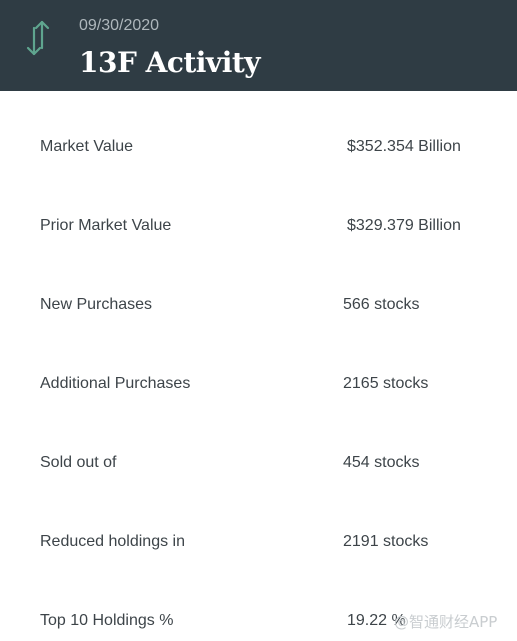 The image size is (517, 641). What do you see at coordinates (112, 541) in the screenshot?
I see `row-label: Reduced holdings in` at bounding box center [112, 541].